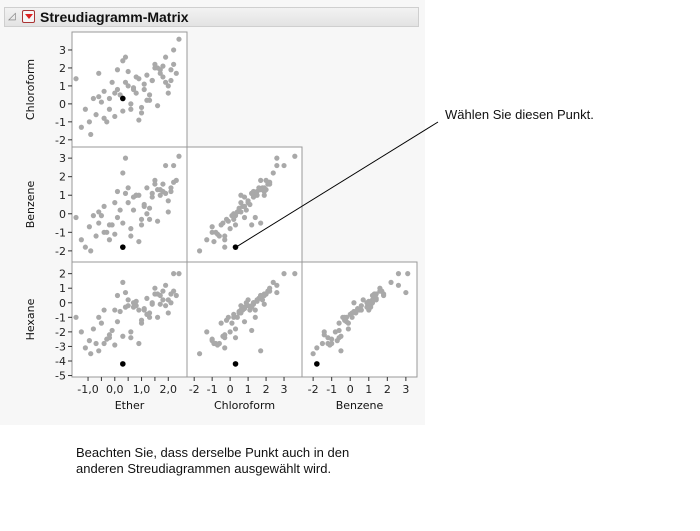 This screenshot has width=700, height=531. What do you see at coordinates (129, 89) in the screenshot?
I see `scatter-cell-chloroform-vs-ether` at bounding box center [129, 89].